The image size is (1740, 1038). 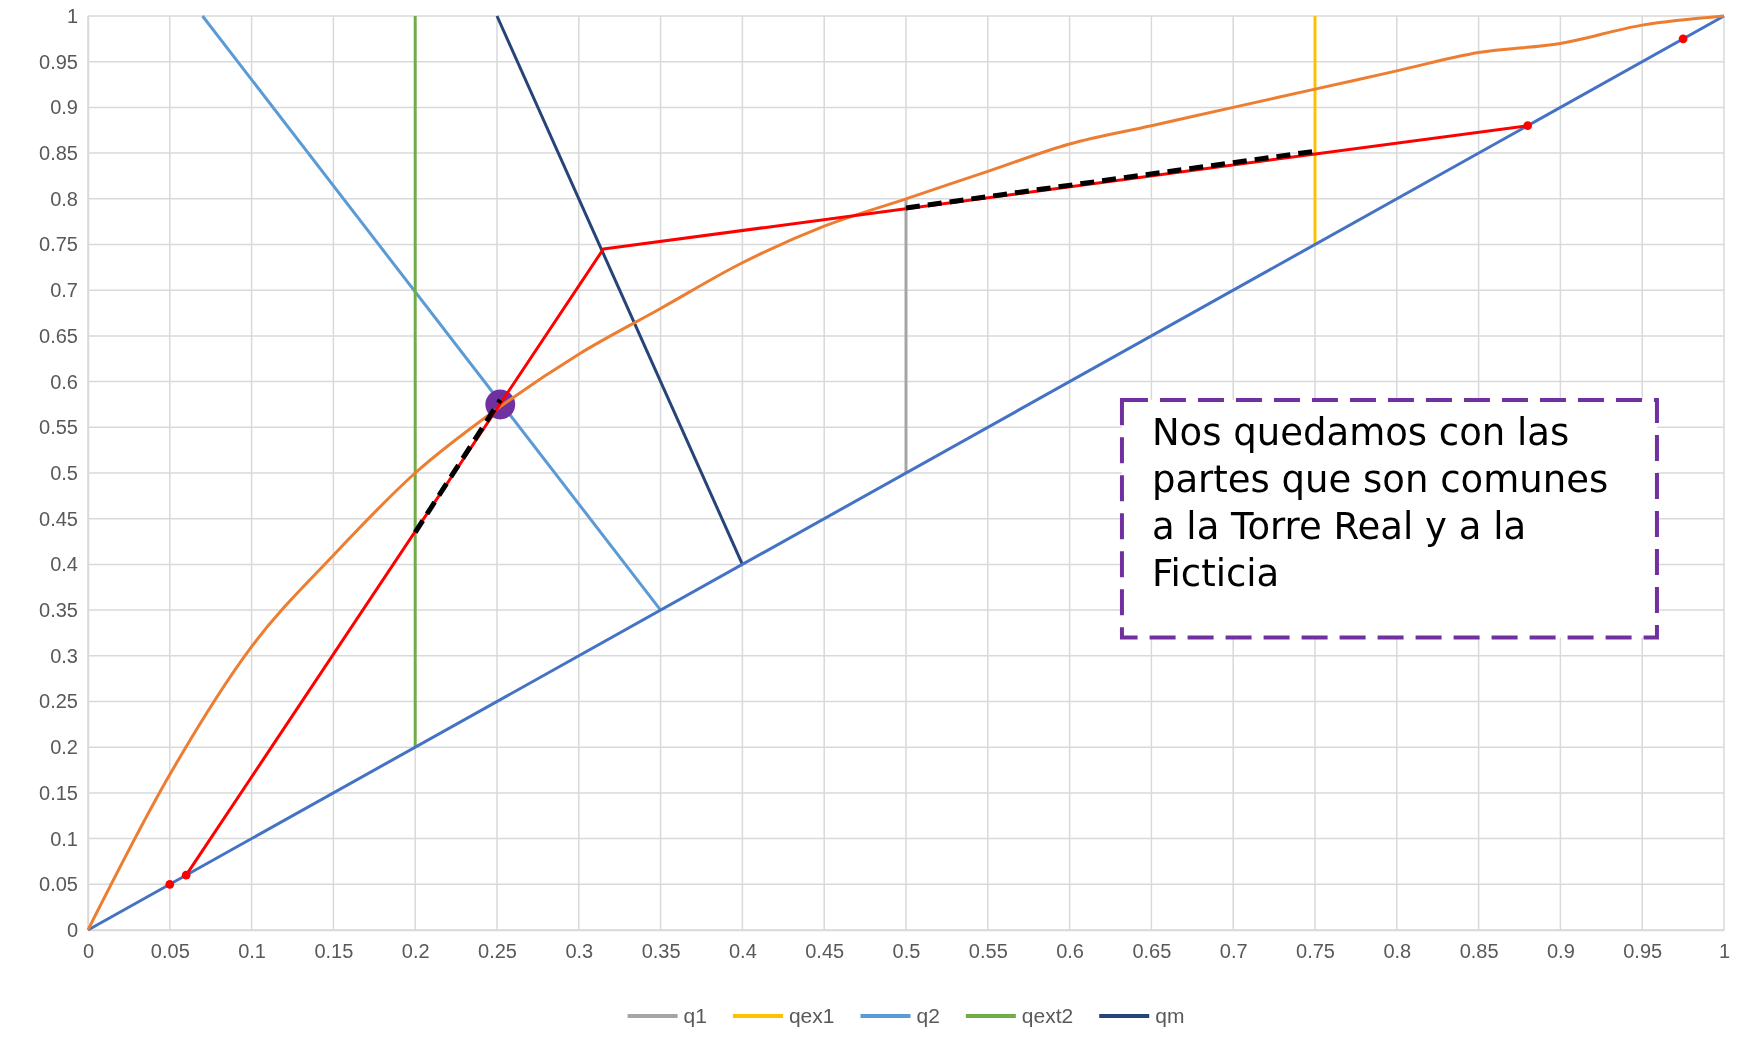 I want to click on x-tick-label: 0.35, so click(x=661, y=951).